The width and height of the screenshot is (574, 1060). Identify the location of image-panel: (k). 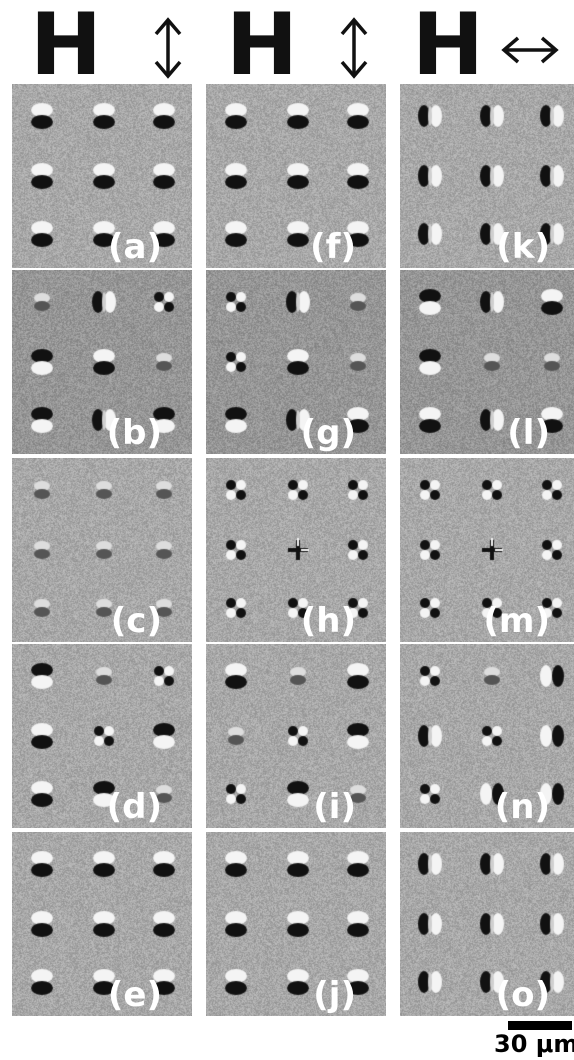
(487, 176).